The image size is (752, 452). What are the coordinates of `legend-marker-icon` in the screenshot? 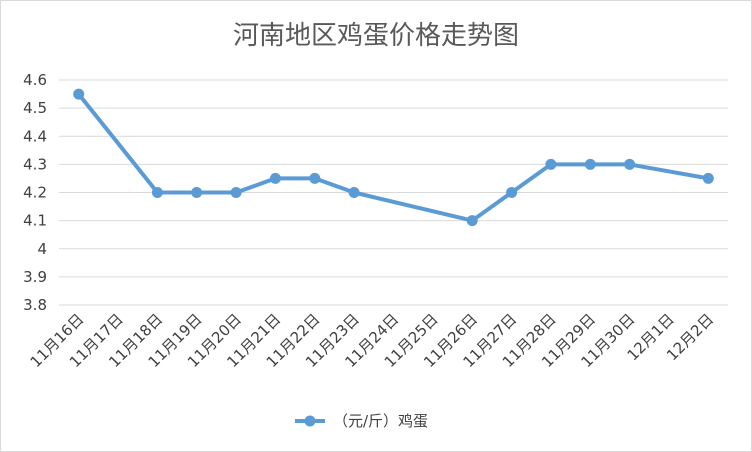 It's located at (310, 421).